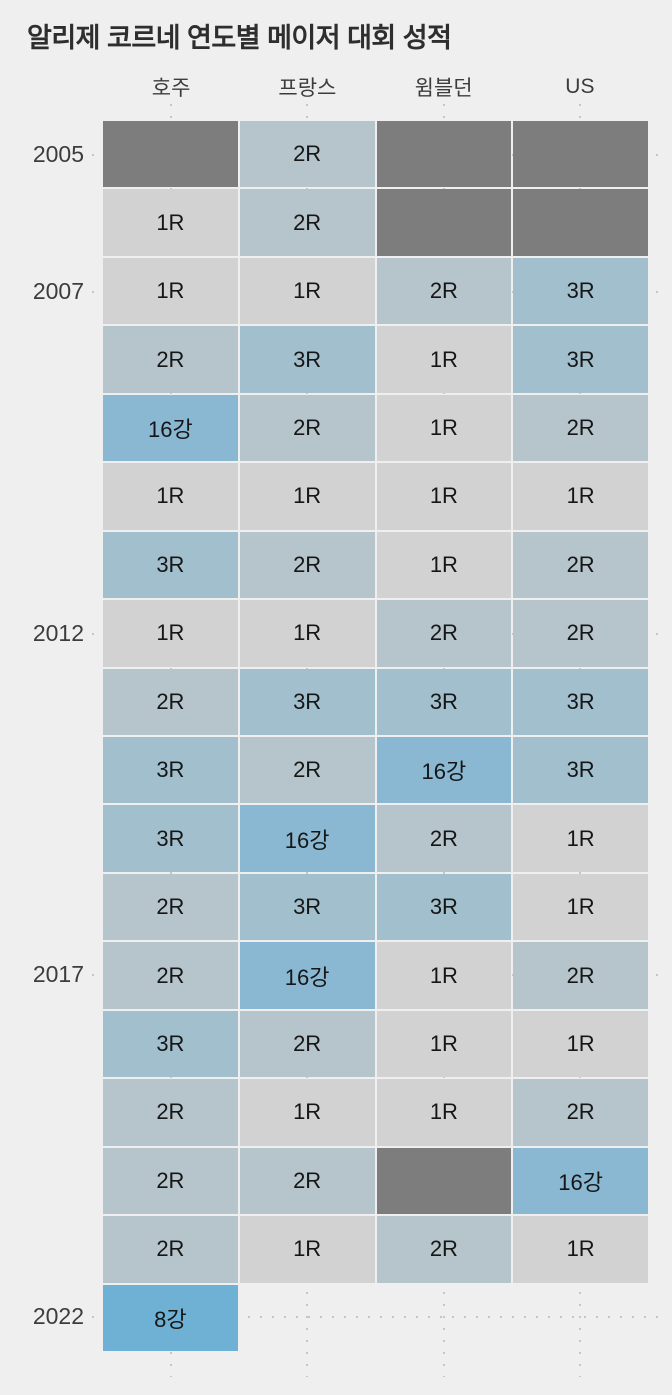 Image resolution: width=672 pixels, height=1395 pixels. What do you see at coordinates (307, 565) in the screenshot?
I see `cell-2011-col1: 2R` at bounding box center [307, 565].